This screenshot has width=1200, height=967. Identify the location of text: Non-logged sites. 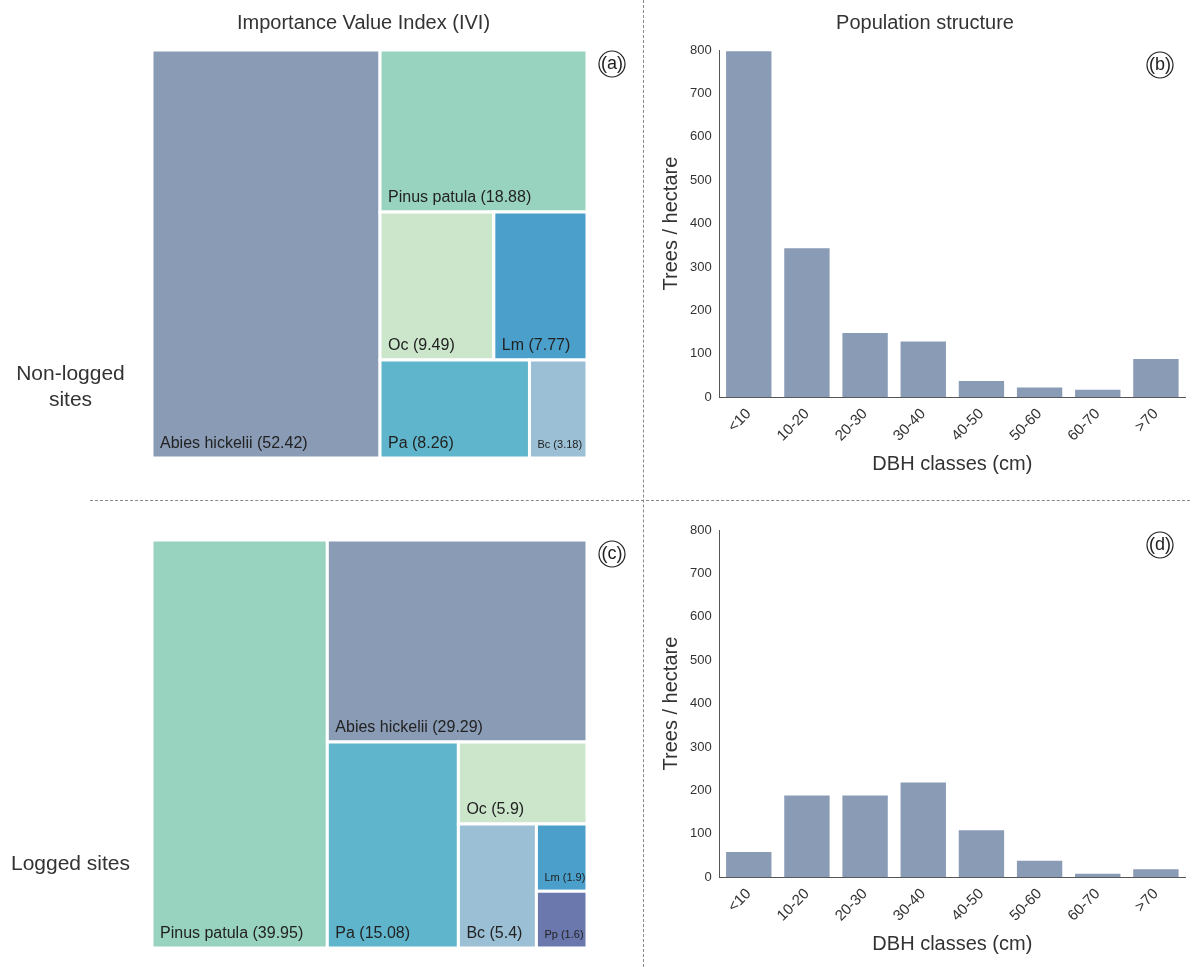
(70, 386).